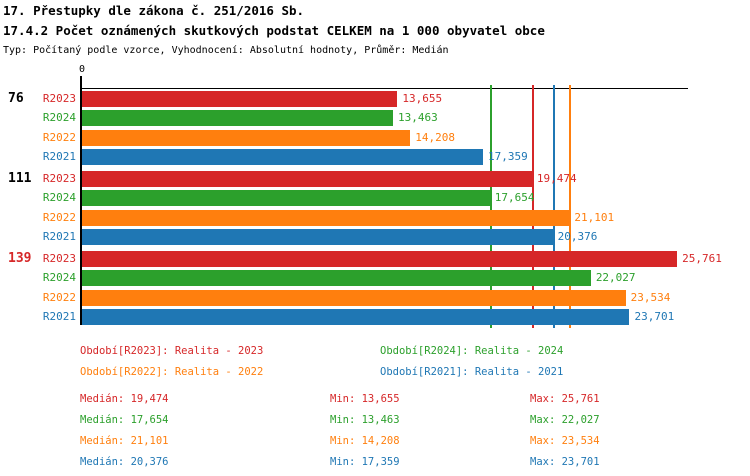 The width and height of the screenshot is (750, 476). I want to click on bar-111-r2024, so click(286, 198).